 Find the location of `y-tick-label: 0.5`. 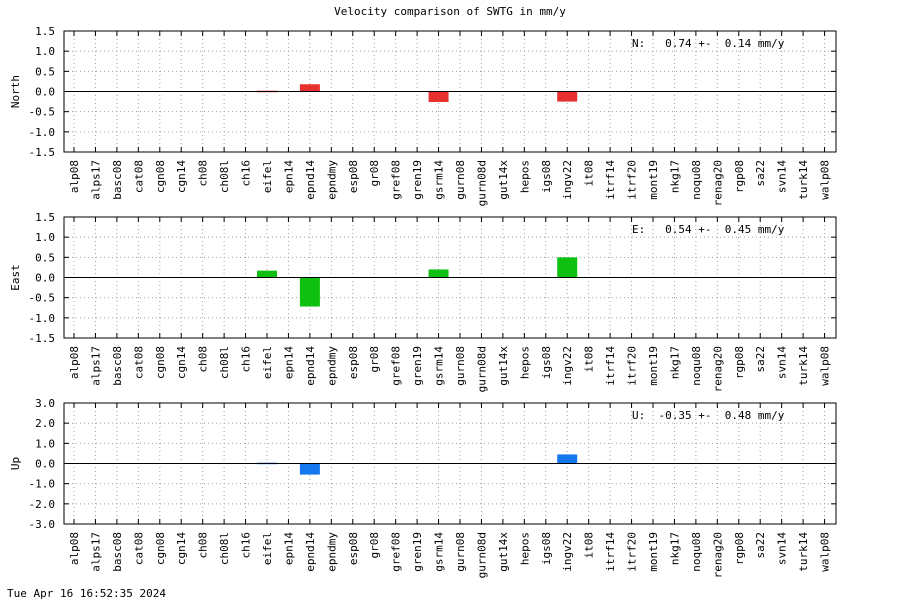

y-tick-label: 0.5 is located at coordinates (45, 71).